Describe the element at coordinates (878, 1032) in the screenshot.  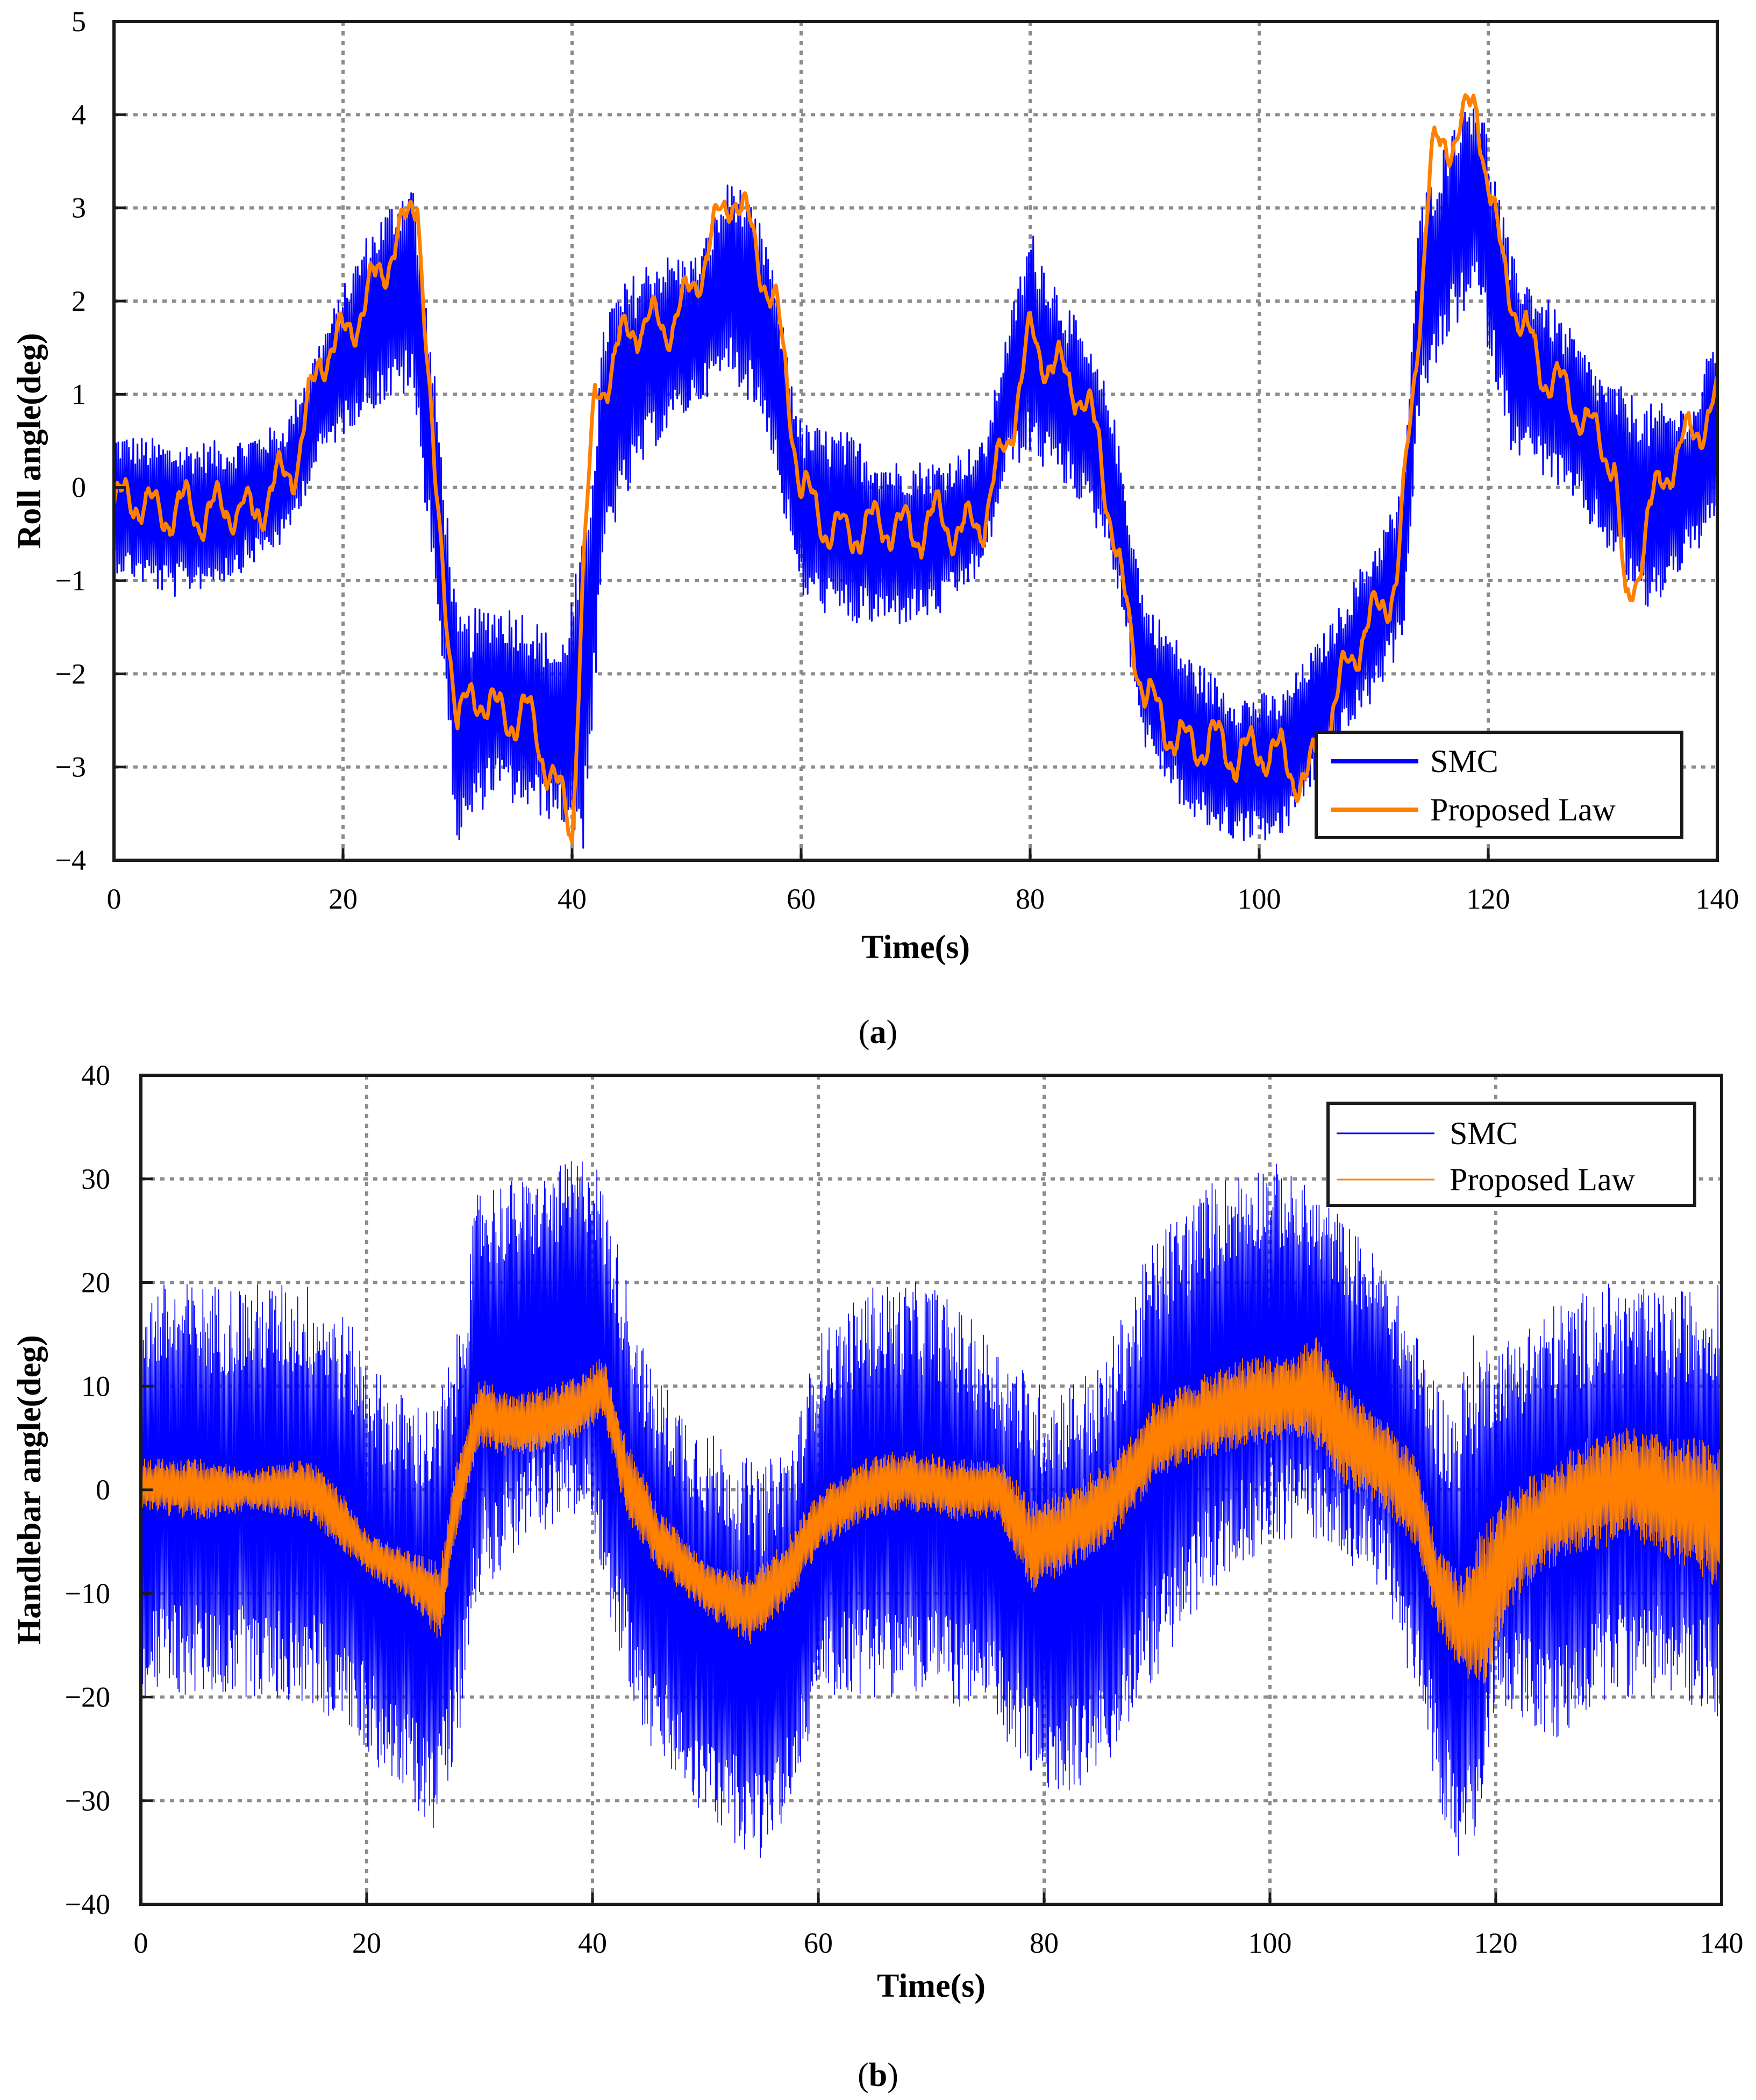
I see `panel-caption-a: (a)` at that location.